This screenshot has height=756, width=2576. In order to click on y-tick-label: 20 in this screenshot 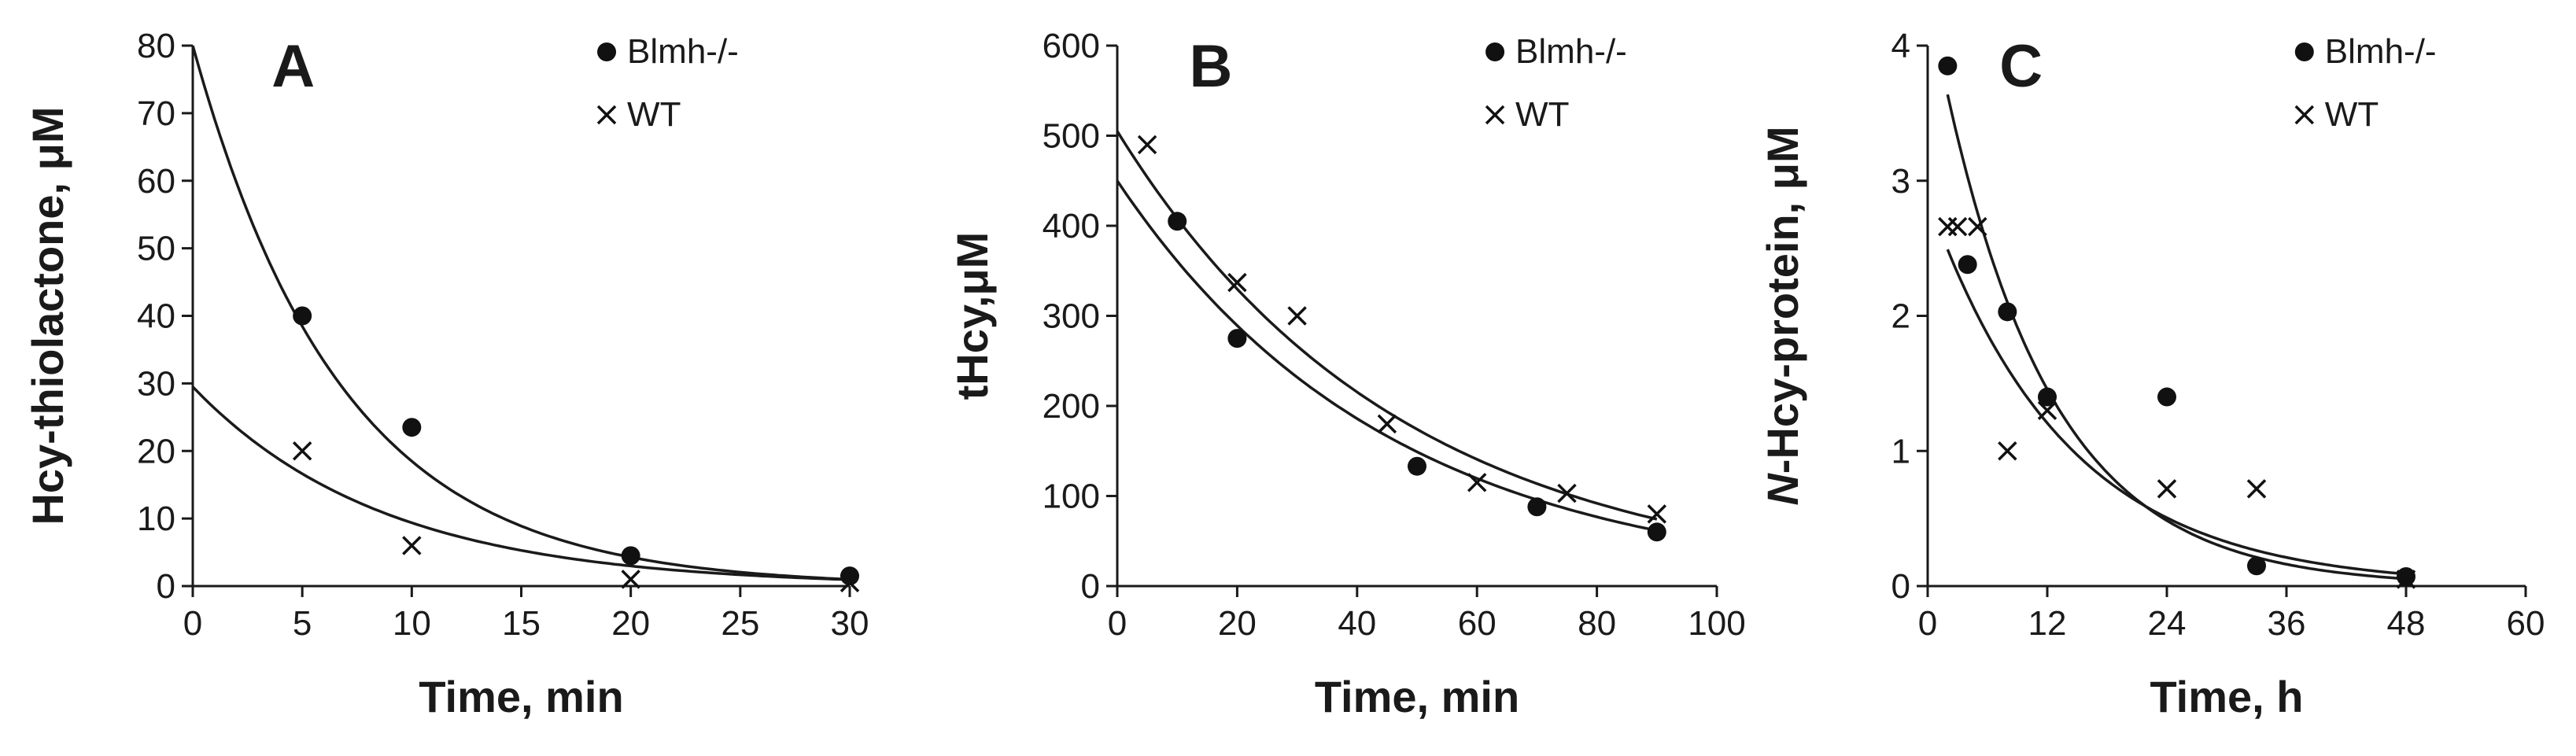, I will do `click(156, 451)`.